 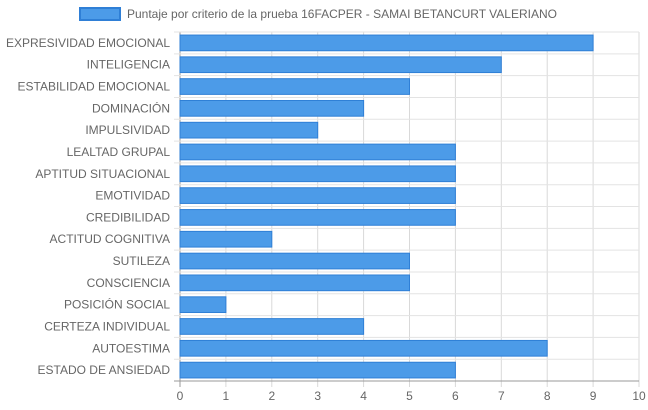 What do you see at coordinates (271, 396) in the screenshot?
I see `x-tick-label: 2` at bounding box center [271, 396].